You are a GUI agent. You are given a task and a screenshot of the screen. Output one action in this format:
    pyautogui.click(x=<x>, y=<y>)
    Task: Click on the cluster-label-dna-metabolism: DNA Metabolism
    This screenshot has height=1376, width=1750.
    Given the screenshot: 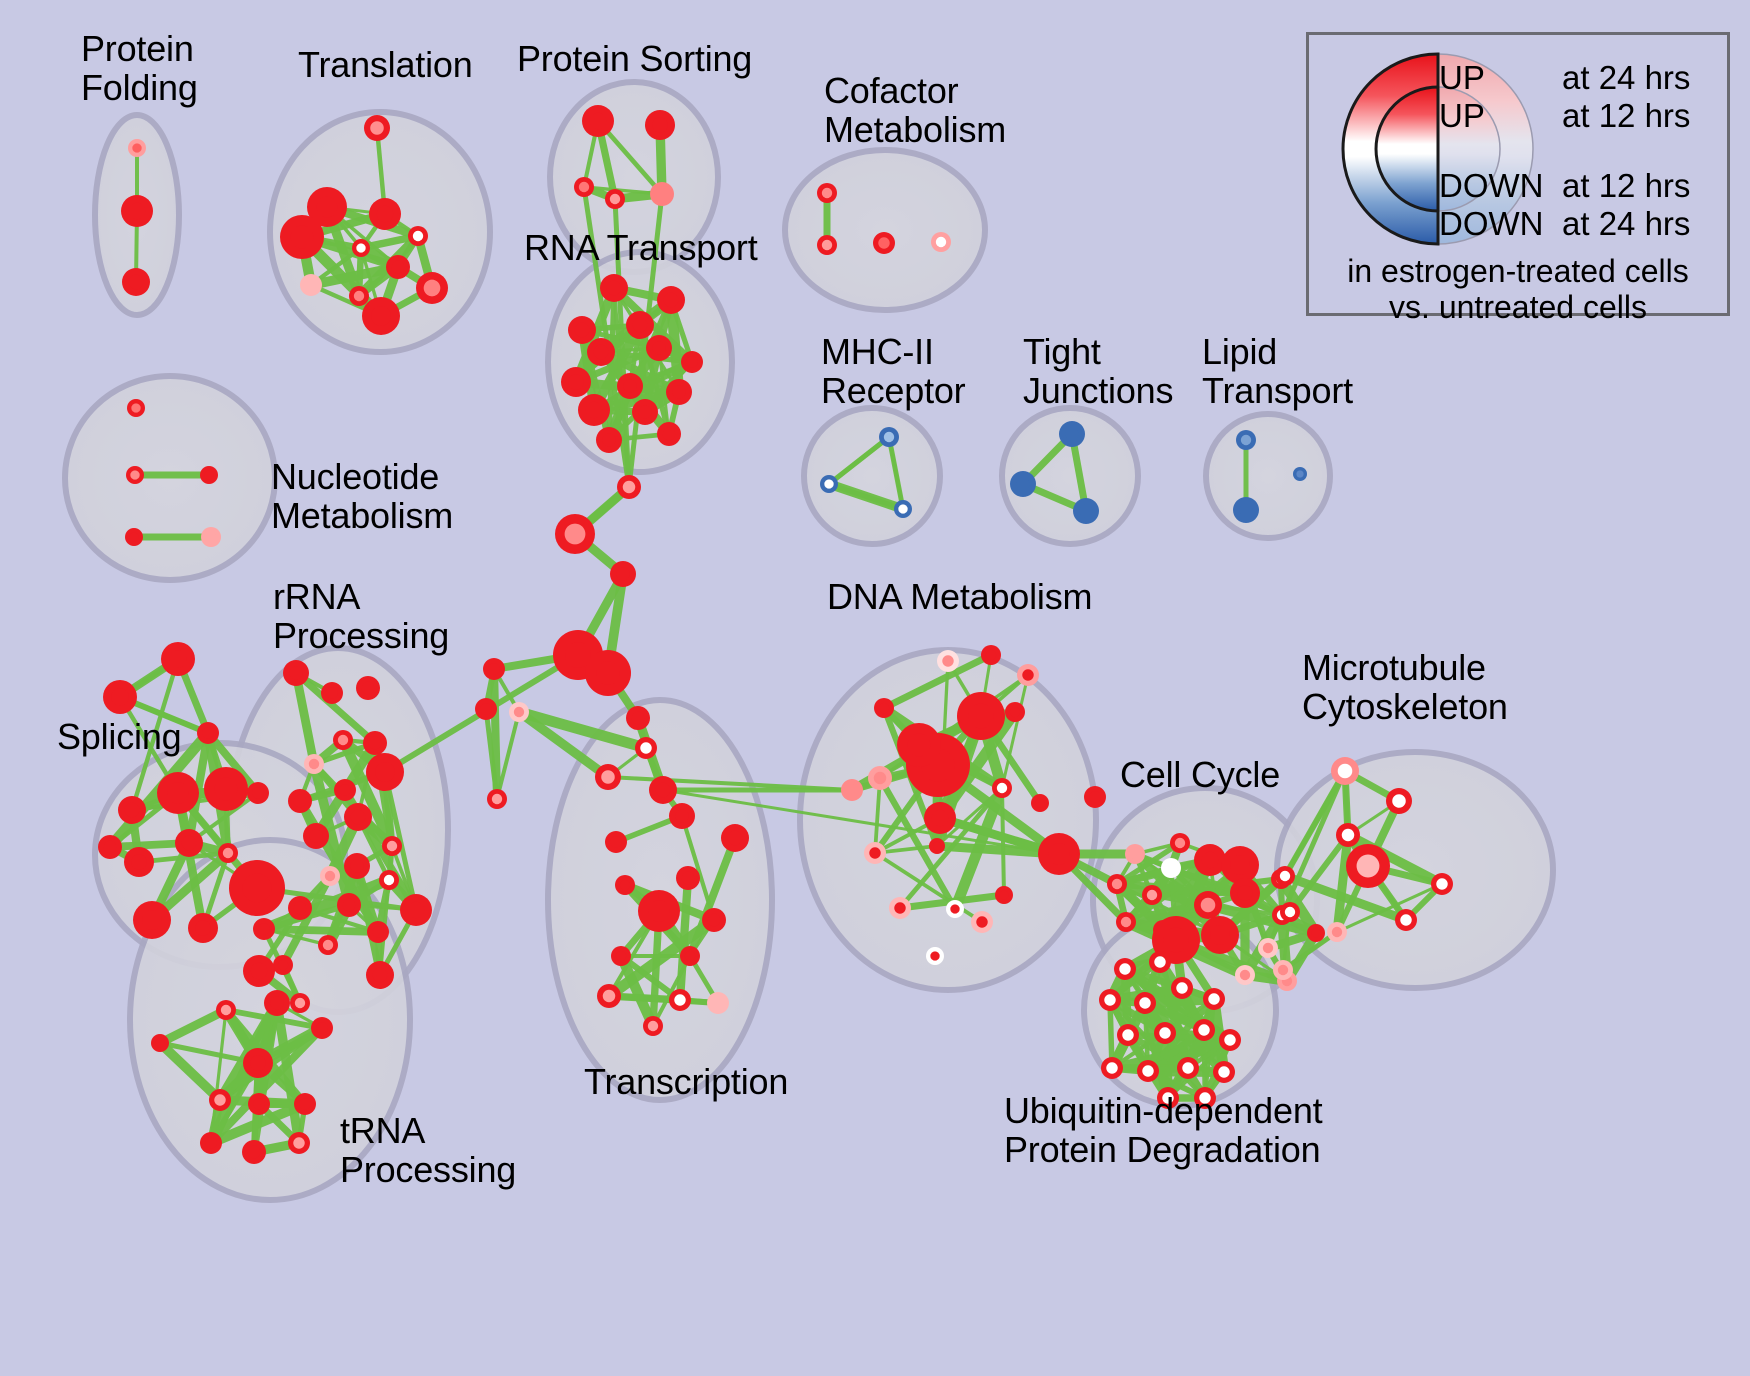 What is the action you would take?
    pyautogui.click(x=960, y=596)
    